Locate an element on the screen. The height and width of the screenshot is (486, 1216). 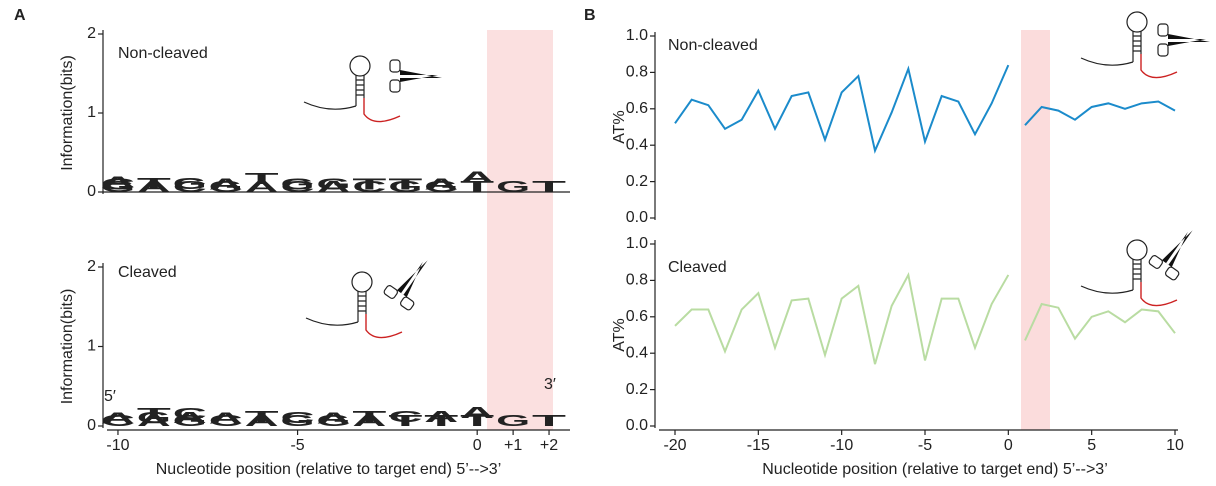
annotation: 5′ is located at coordinates (110, 396).